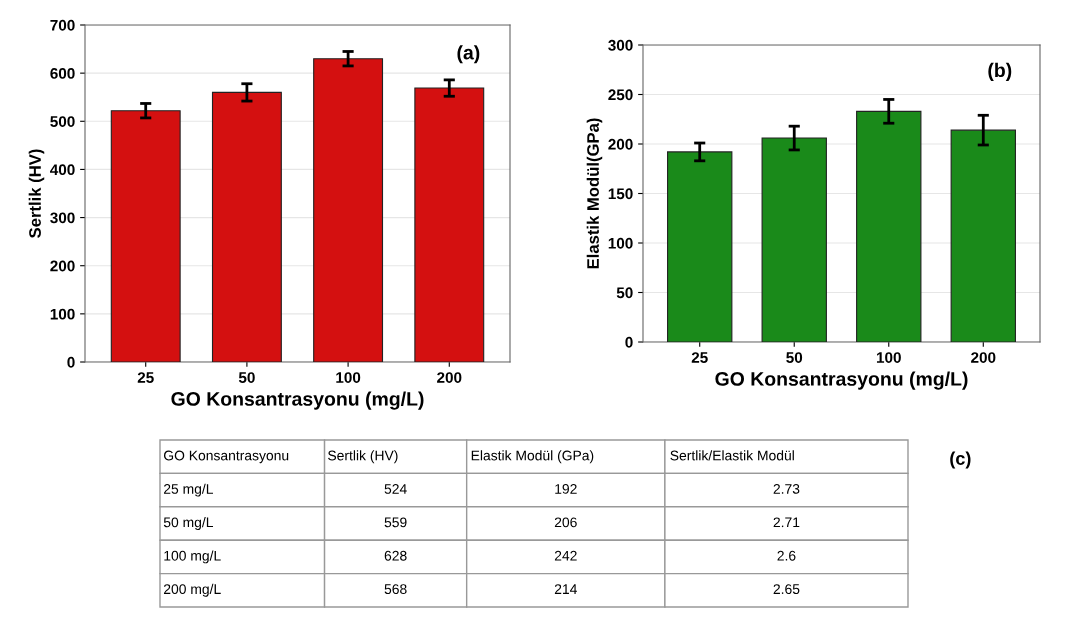 This screenshot has height=618, width=1077. Describe the element at coordinates (565, 522) in the screenshot. I see `text: 206` at that location.